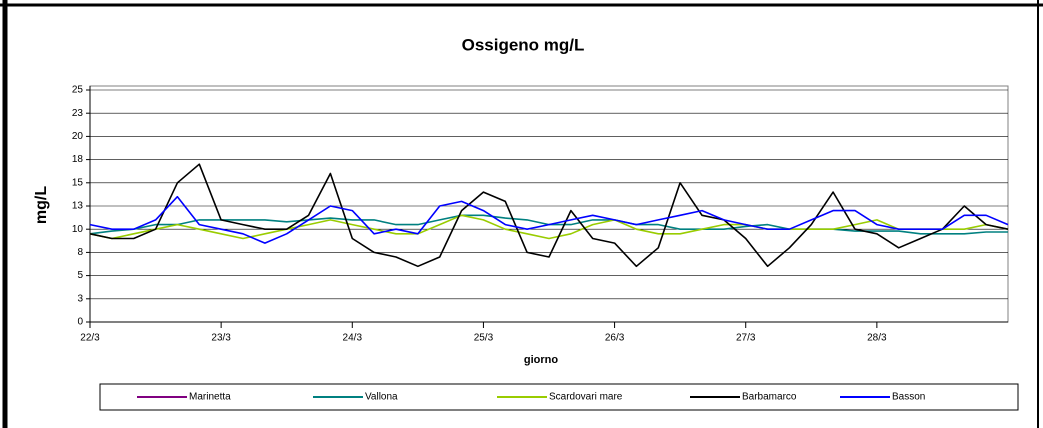  Describe the element at coordinates (78, 136) in the screenshot. I see `y-tick-label: 20` at that location.